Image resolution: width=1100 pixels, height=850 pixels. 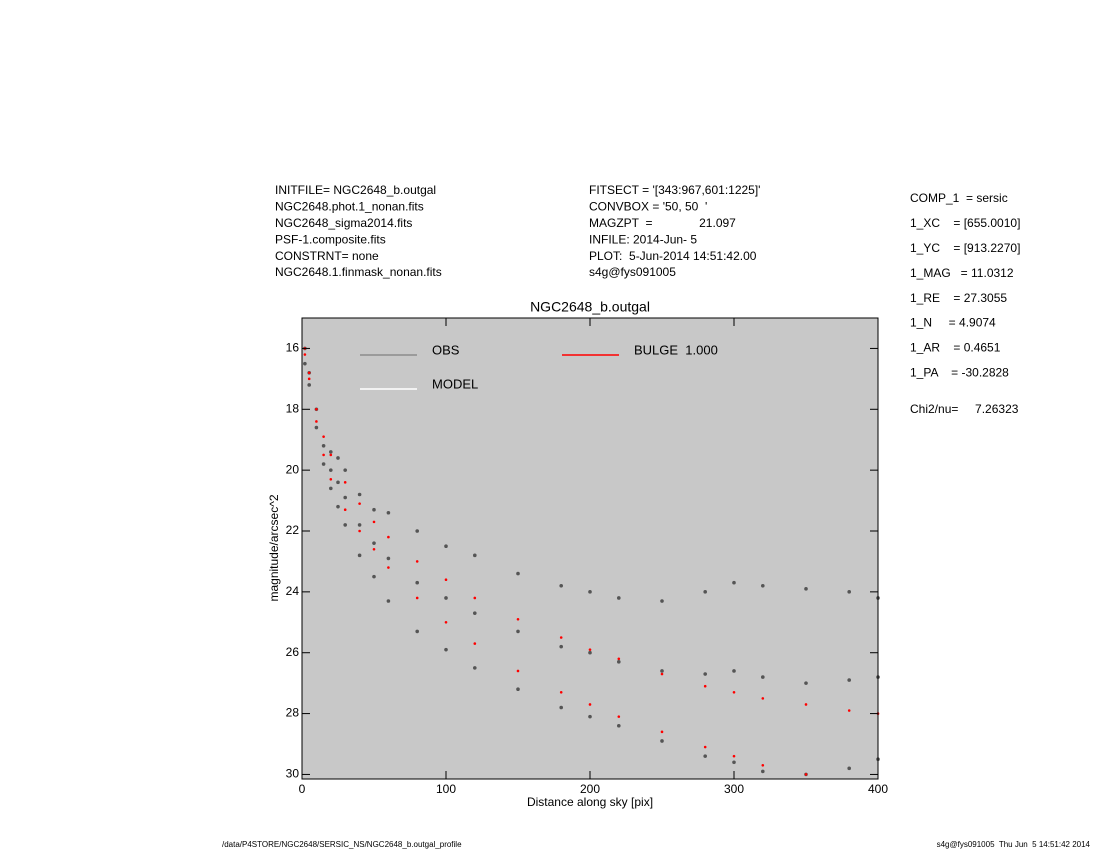 What do you see at coordinates (590, 307) in the screenshot?
I see `chart-title: NGC2648_b.outgal` at bounding box center [590, 307].